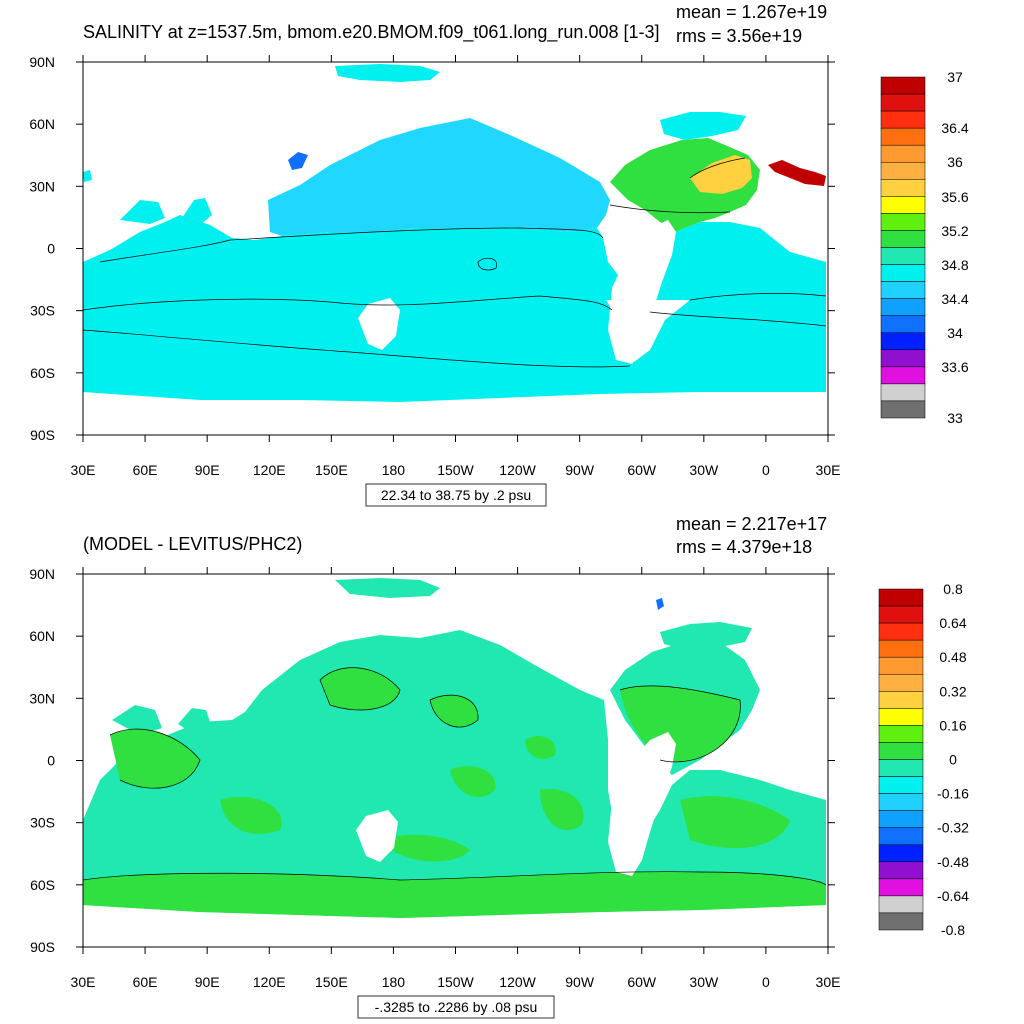 Image resolution: width=1024 pixels, height=1024 pixels. I want to click on x-tick-label: 90W, so click(580, 470).